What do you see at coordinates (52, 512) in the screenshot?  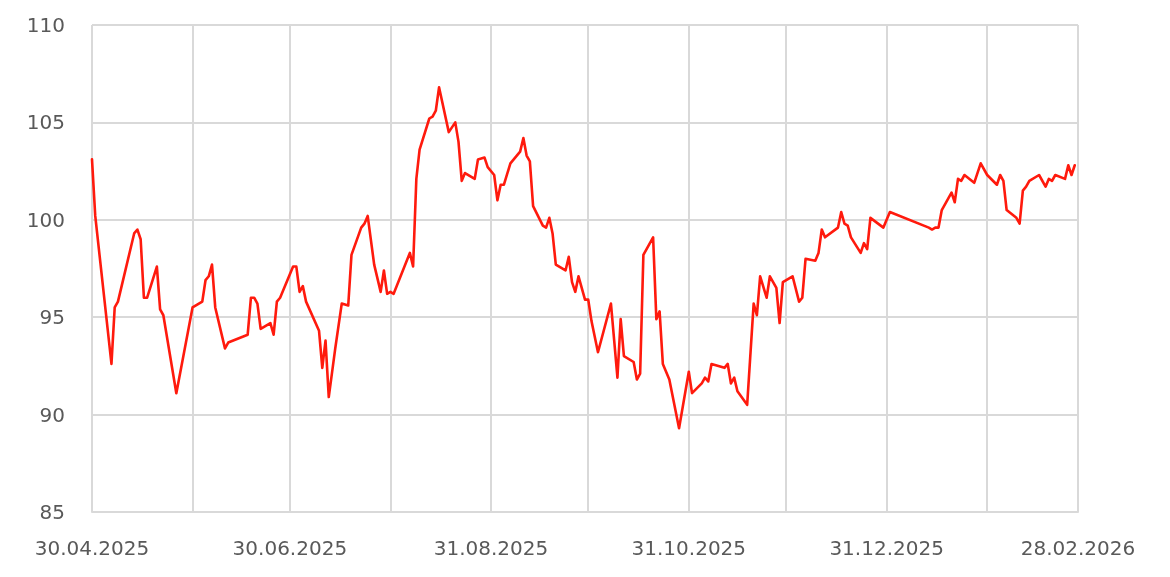 I see `y-tick-label: 85` at bounding box center [52, 512].